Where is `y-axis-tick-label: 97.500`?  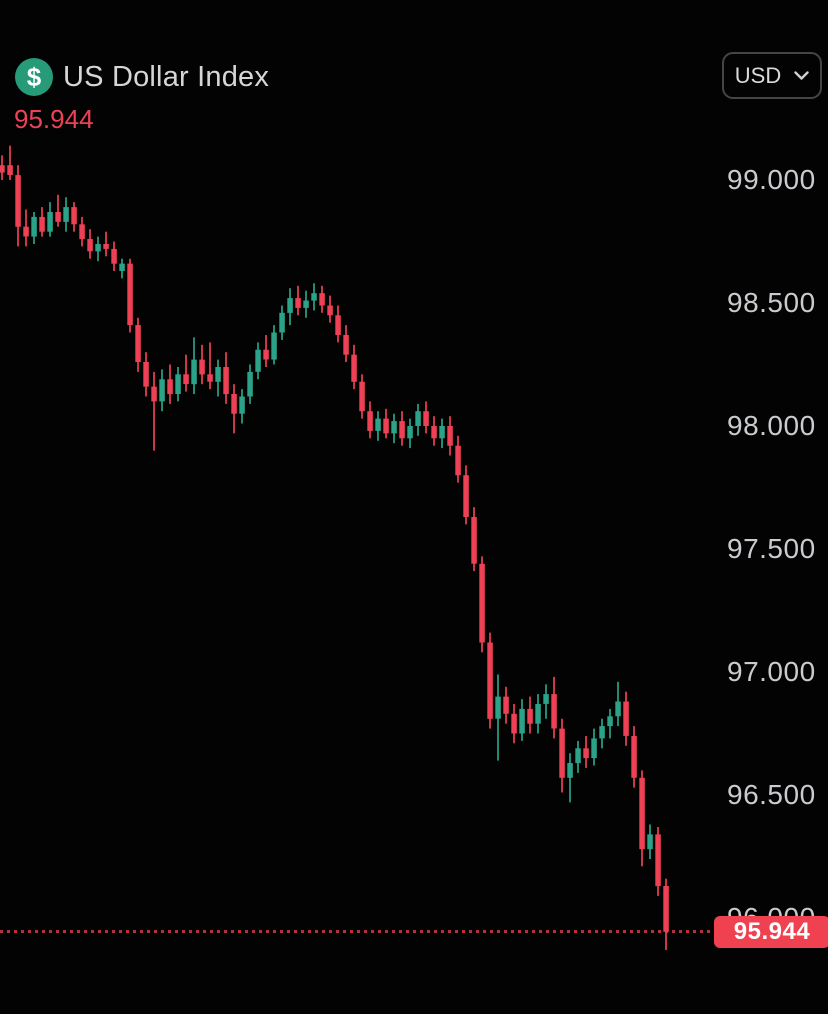
y-axis-tick-label: 97.500 is located at coordinates (771, 548).